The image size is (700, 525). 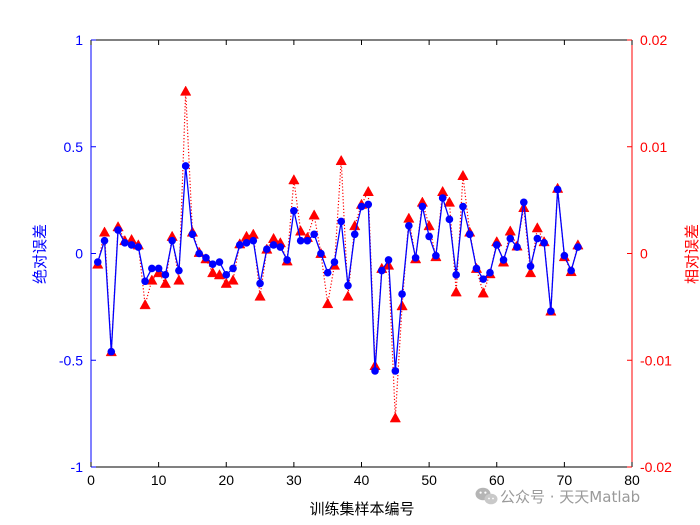 What do you see at coordinates (644, 254) in the screenshot?
I see `right-y-tick-label: 0` at bounding box center [644, 254].